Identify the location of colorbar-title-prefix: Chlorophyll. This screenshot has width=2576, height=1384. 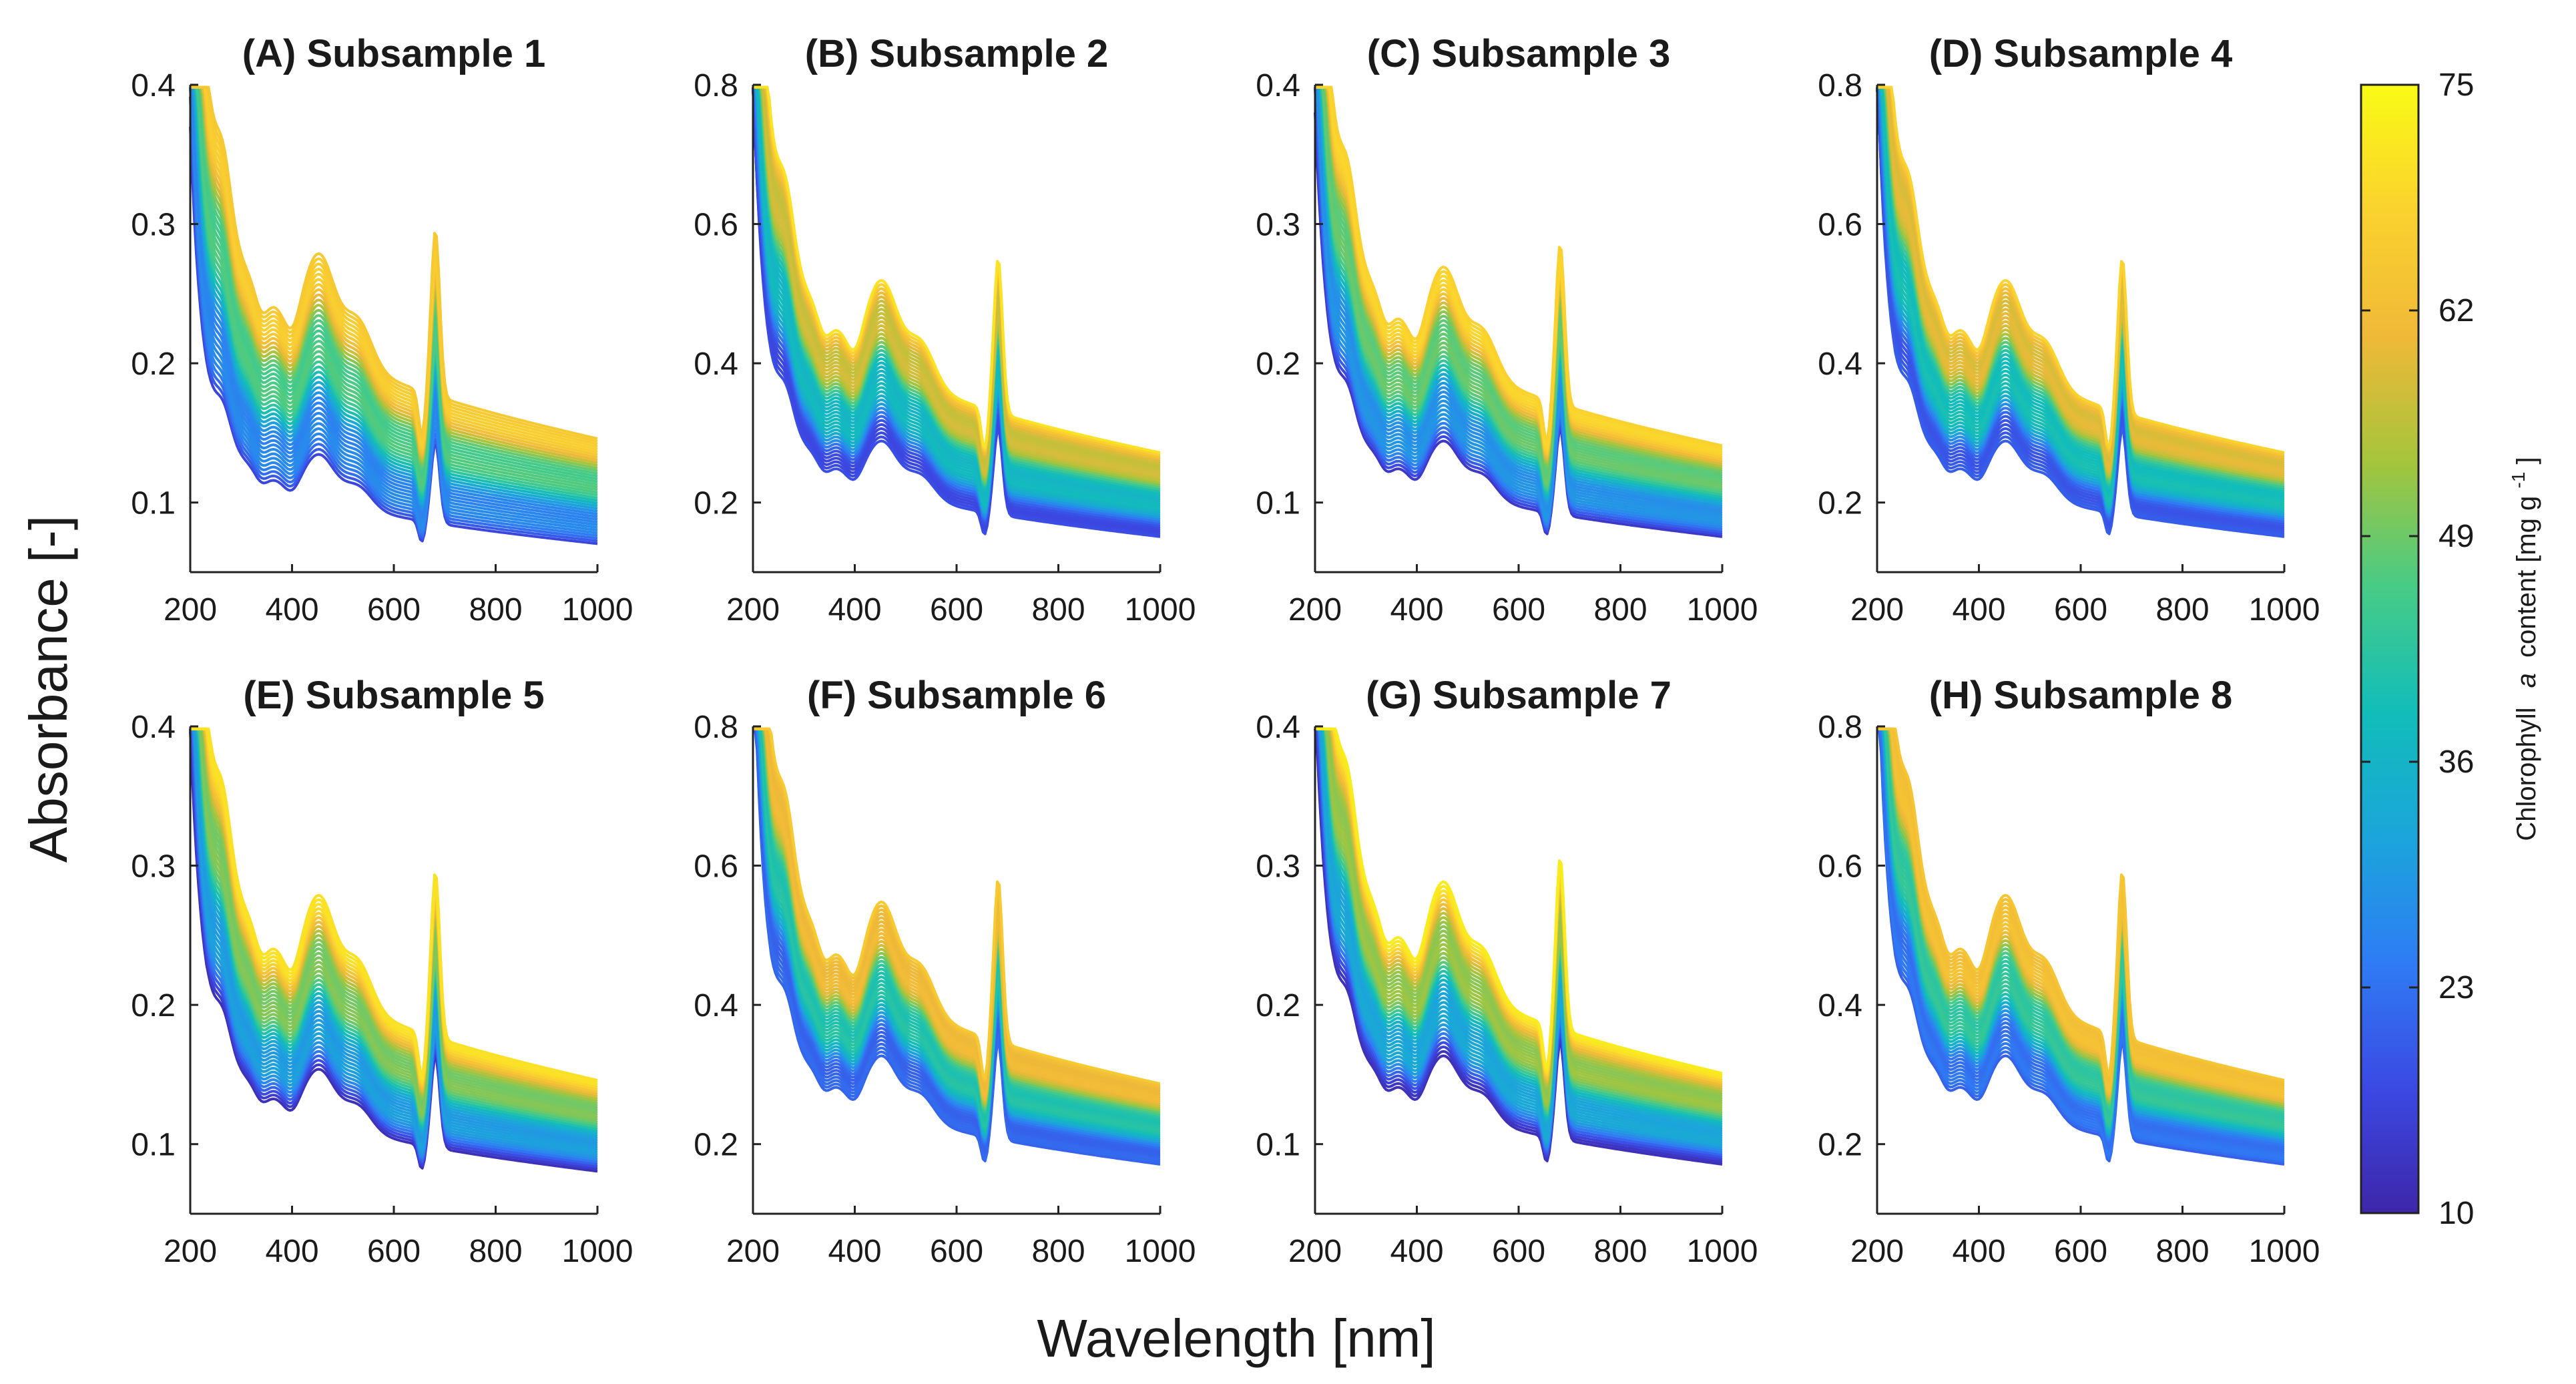
(2526, 774).